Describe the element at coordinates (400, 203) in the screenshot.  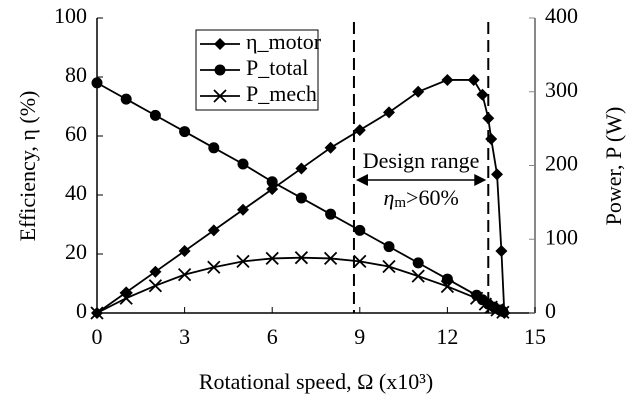
I see `annotation-subscript: m` at that location.